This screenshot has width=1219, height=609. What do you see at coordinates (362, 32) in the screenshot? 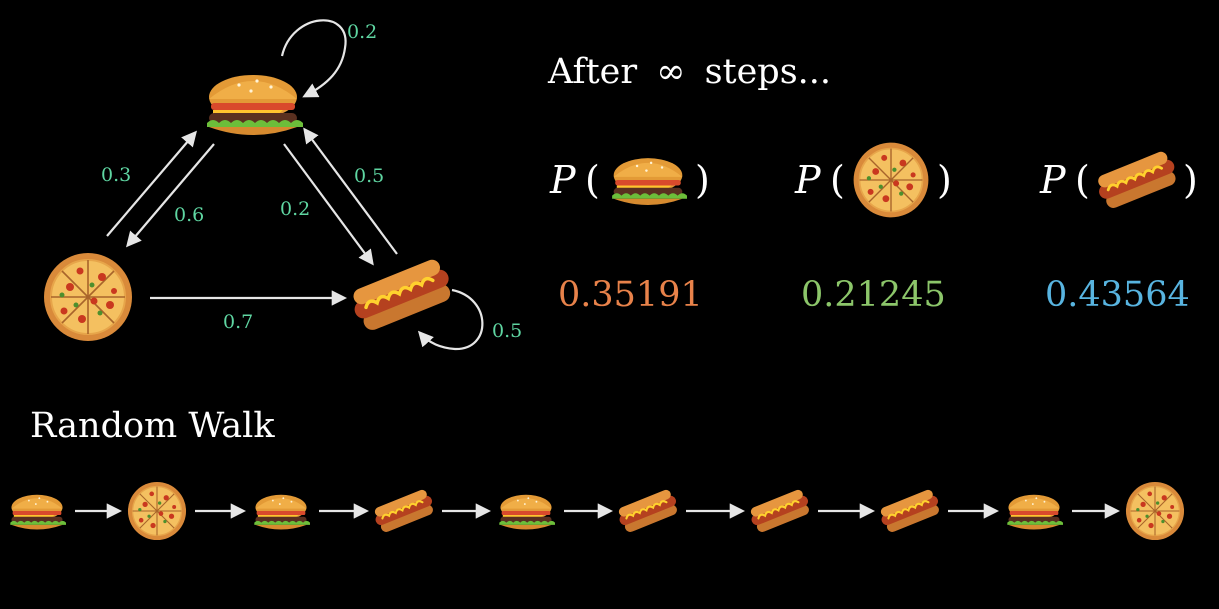
I see `edge-label-burger-self: 0.2` at bounding box center [362, 32].